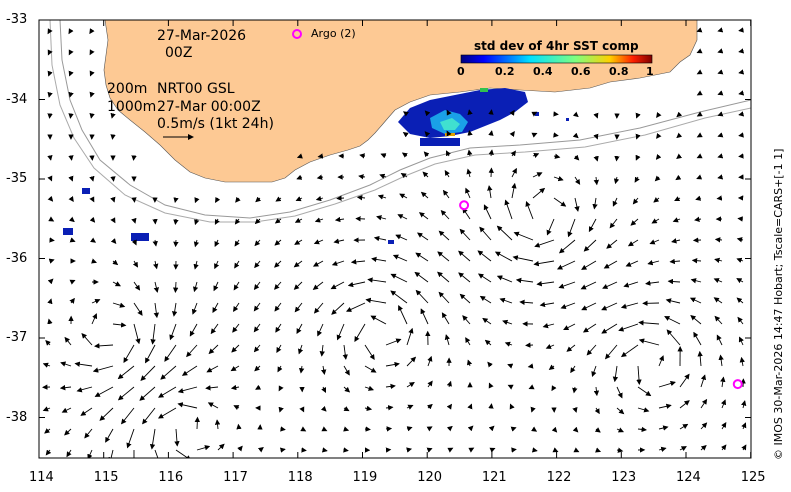  I want to click on colorbar-tick-label: 0.8, so click(619, 71).